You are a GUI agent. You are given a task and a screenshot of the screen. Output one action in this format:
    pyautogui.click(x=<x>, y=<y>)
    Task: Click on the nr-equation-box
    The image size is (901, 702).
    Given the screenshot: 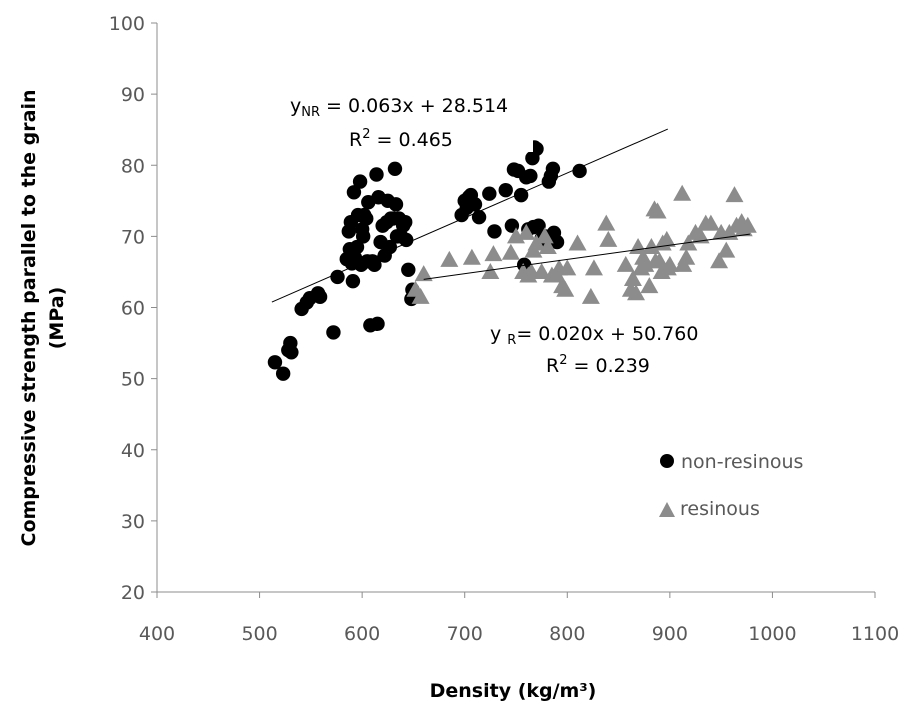 What is the action you would take?
    pyautogui.click(x=408, y=121)
    